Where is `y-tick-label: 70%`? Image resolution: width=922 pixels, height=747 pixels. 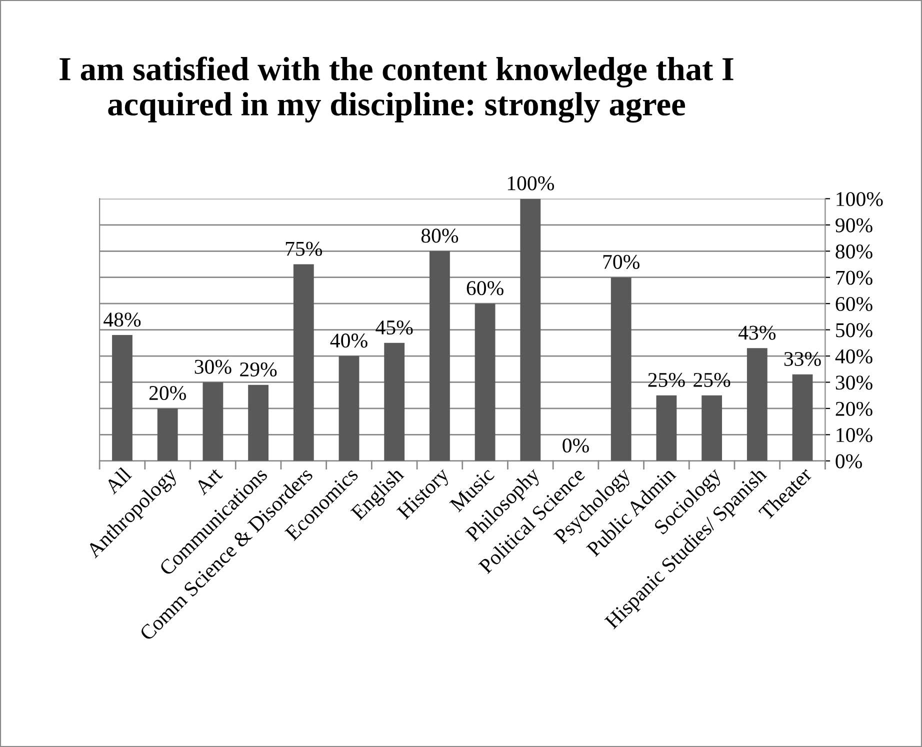
y-tick-label: 70% is located at coordinates (854, 277).